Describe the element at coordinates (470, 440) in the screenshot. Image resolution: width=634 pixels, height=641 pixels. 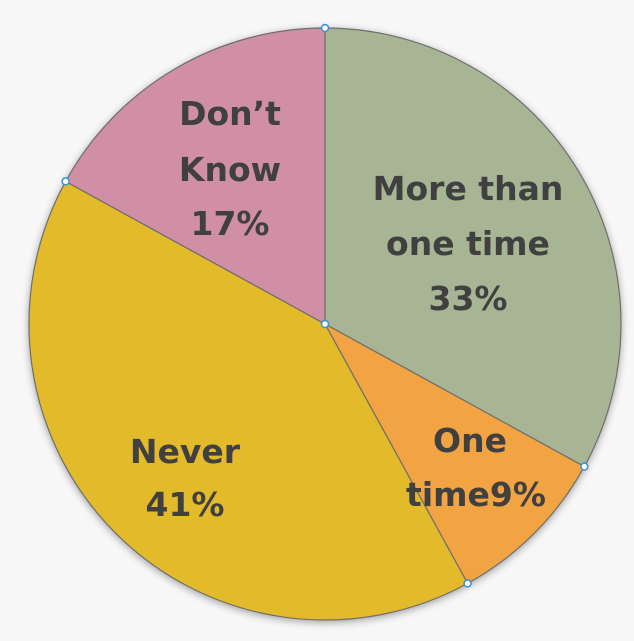
I see `slice-label-line: One` at that location.